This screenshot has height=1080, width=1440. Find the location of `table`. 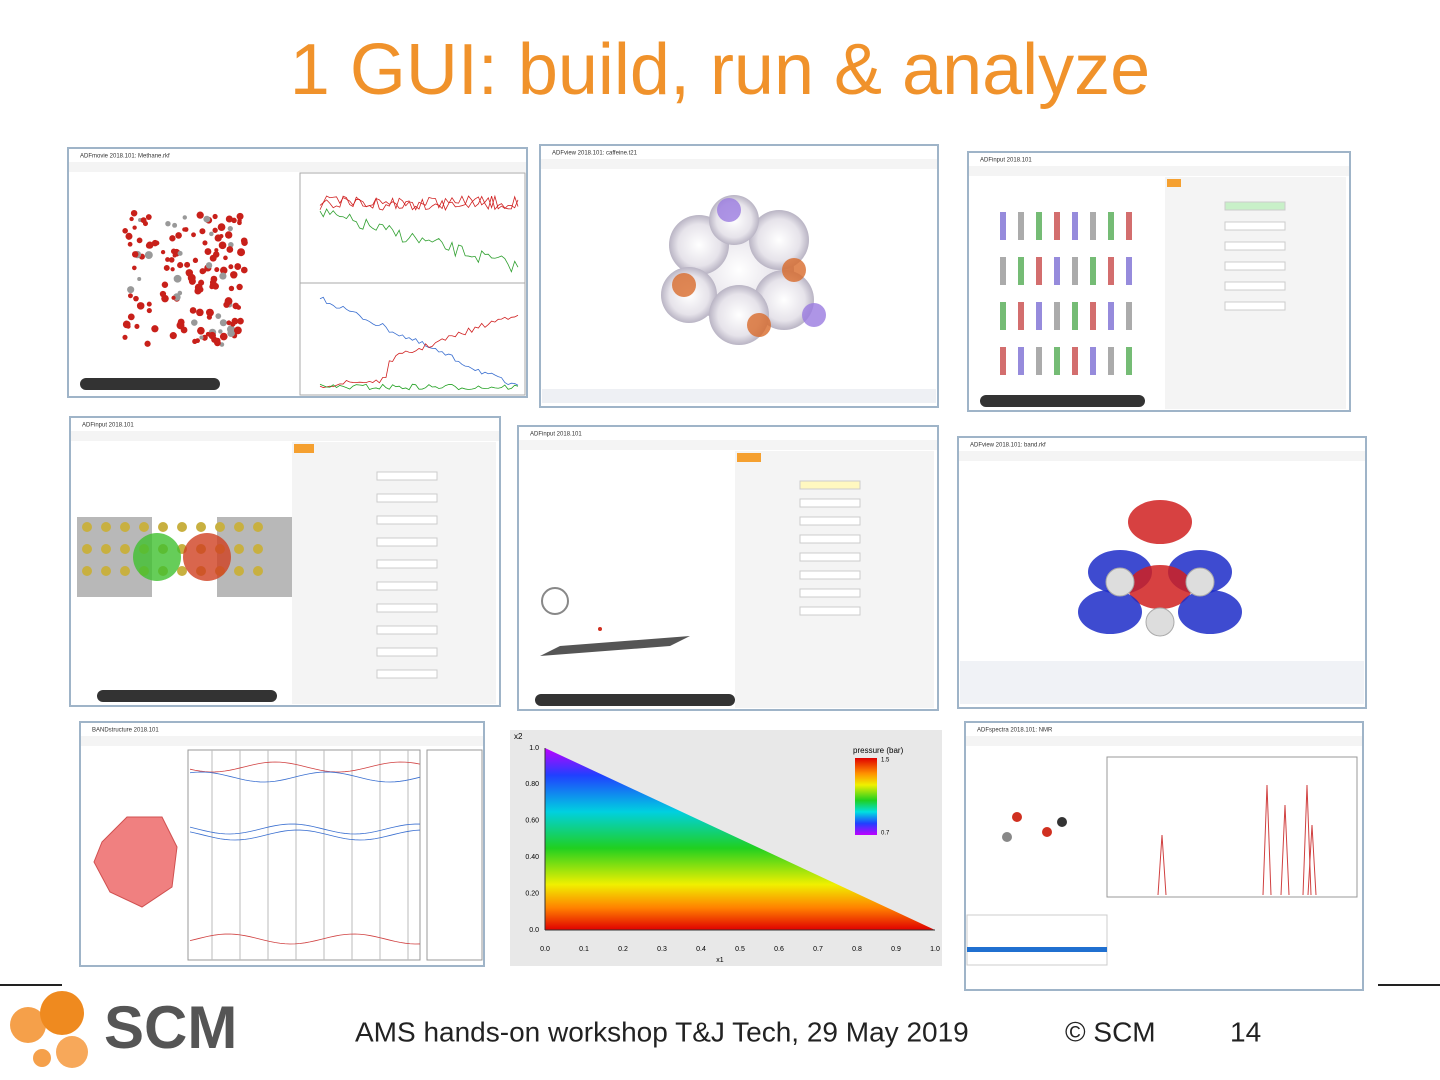

table is located at coordinates (1037, 940).